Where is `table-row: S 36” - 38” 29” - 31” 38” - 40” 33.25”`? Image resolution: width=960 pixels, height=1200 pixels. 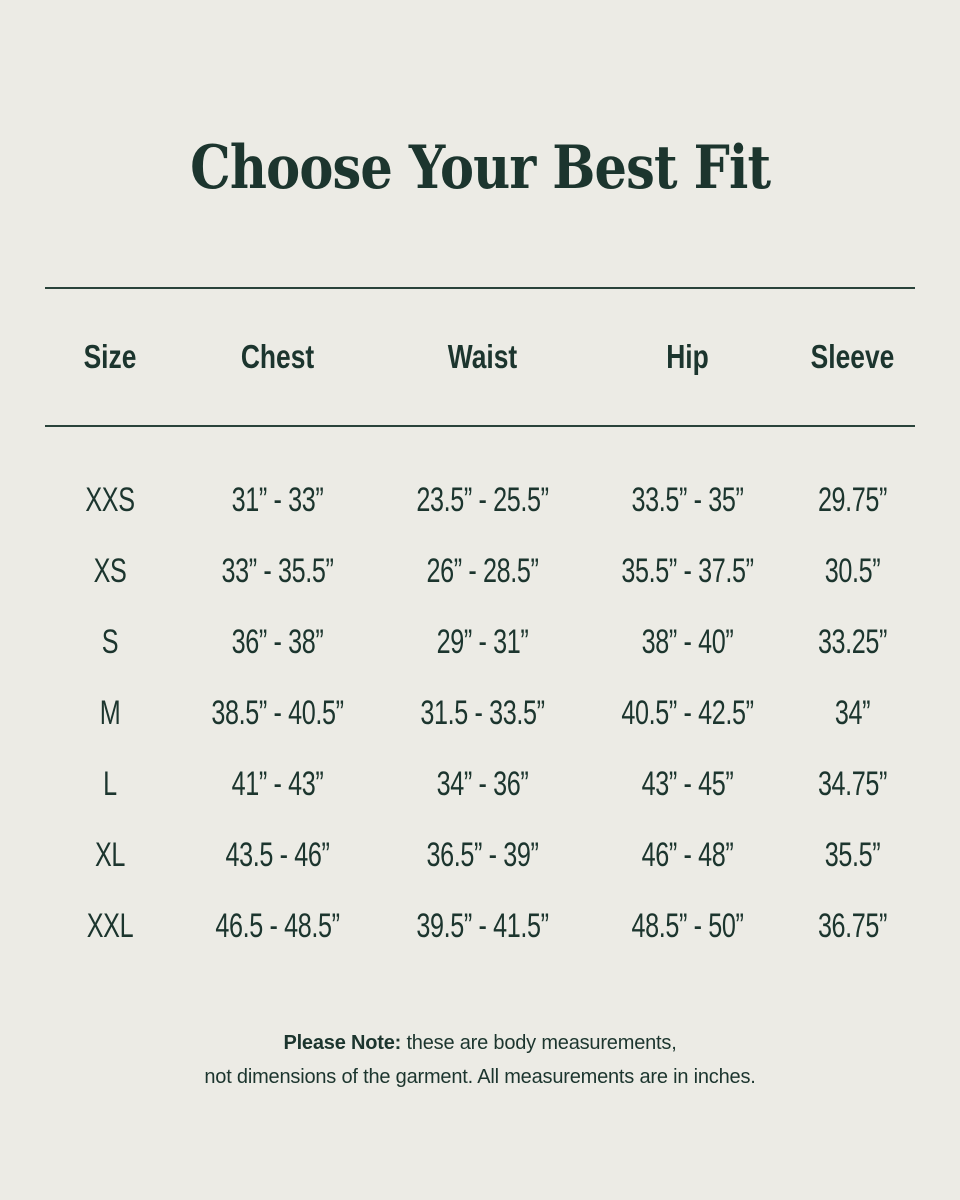 table-row: S 36” - 38” 29” - 31” 38” - 40” 33.25” is located at coordinates (480, 642).